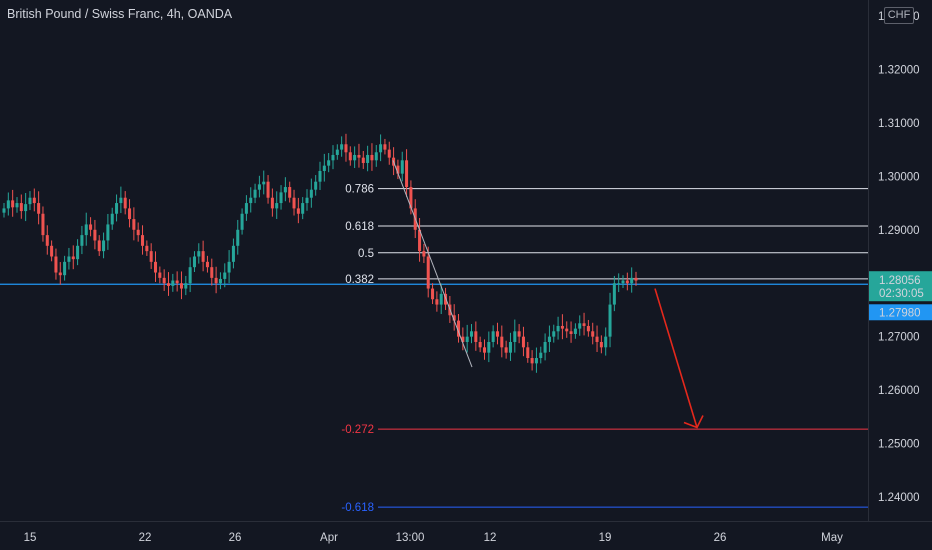  I want to click on fib-level-label: 0.5, so click(366, 254).